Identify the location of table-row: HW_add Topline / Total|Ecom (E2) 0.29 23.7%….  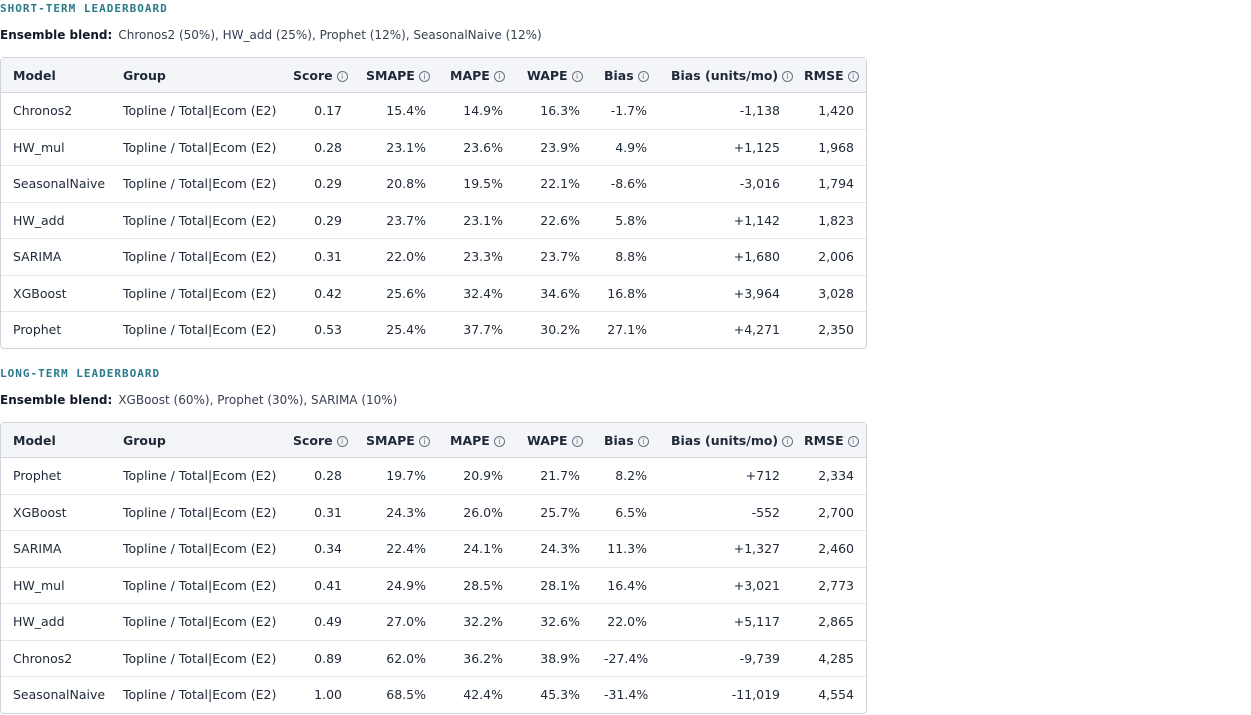
(433, 221).